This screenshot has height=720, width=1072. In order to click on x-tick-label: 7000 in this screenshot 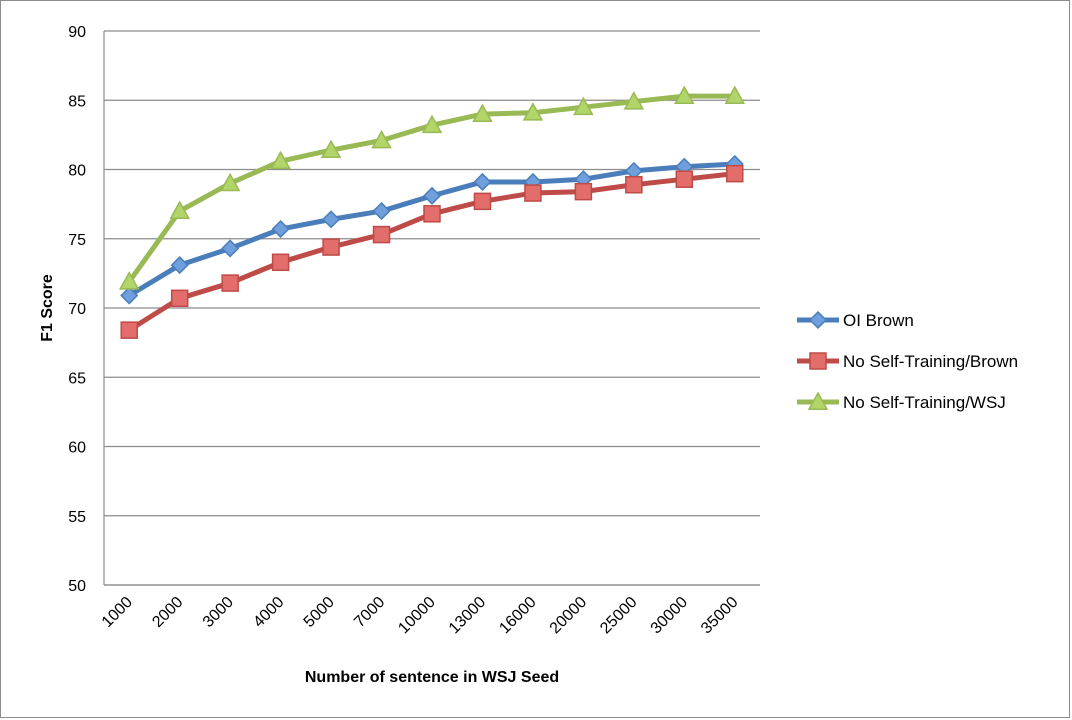, I will do `click(369, 612)`.